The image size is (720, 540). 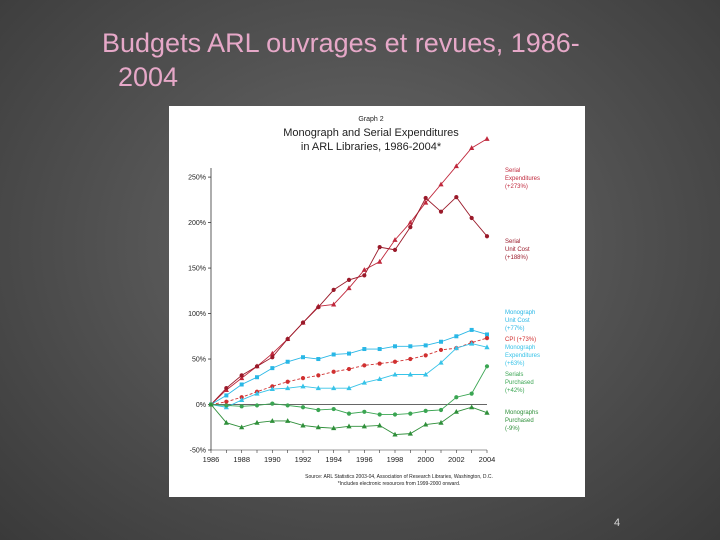 What do you see at coordinates (364, 459) in the screenshot?
I see `x-tick-label: 1996` at bounding box center [364, 459].